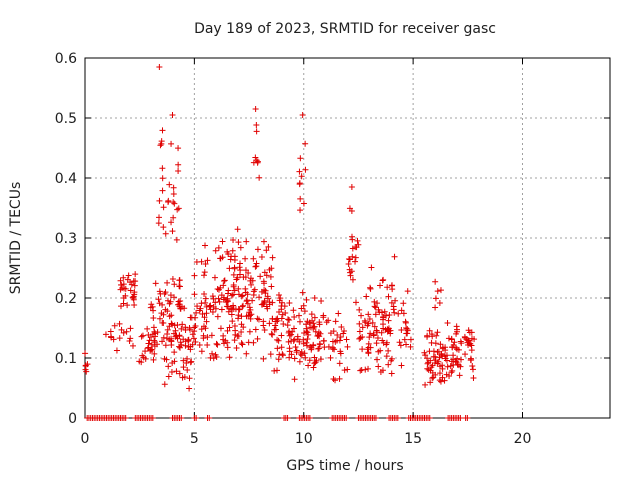  Describe the element at coordinates (66, 299) in the screenshot. I see `y-tick-label: 0.2` at that location.